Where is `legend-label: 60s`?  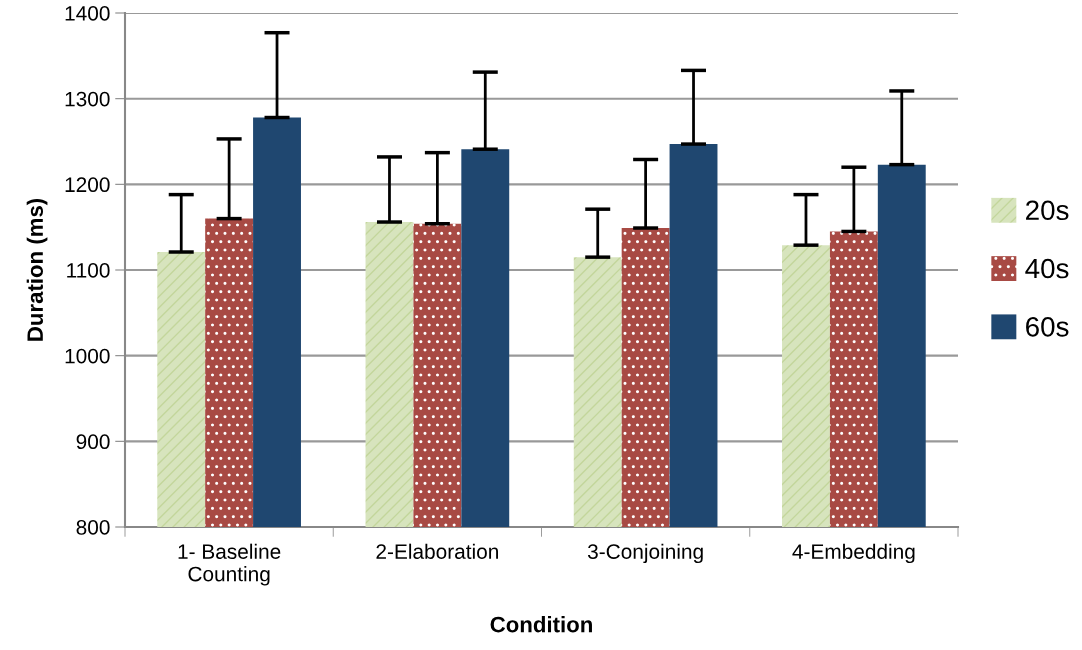
legend-label: 60s is located at coordinates (1047, 326).